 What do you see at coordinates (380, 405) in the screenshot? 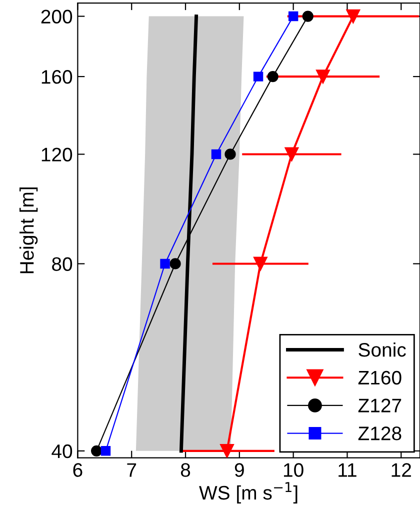
I see `legend-label: Z127` at bounding box center [380, 405].